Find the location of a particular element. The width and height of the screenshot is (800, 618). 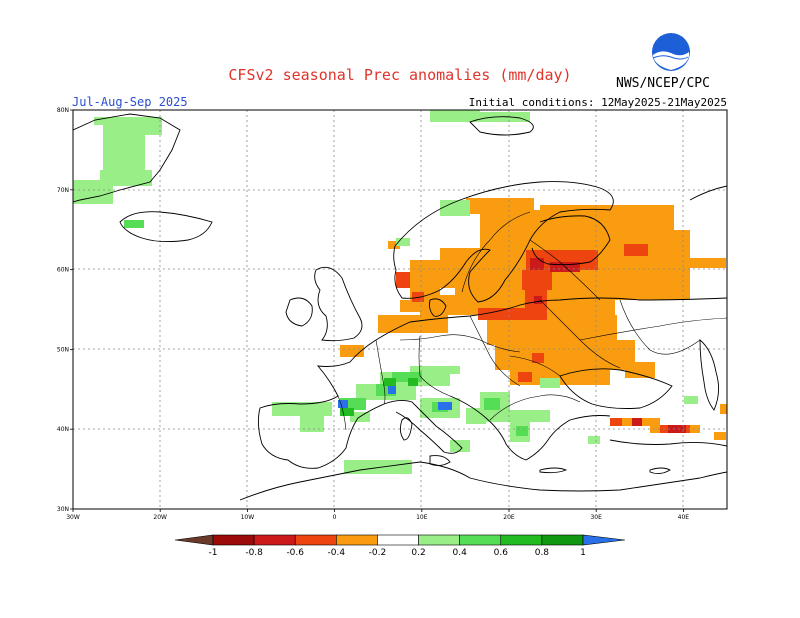

latitude-ticks: 80N 70N 60N 50N 40N 30N is located at coordinates (65, 310).